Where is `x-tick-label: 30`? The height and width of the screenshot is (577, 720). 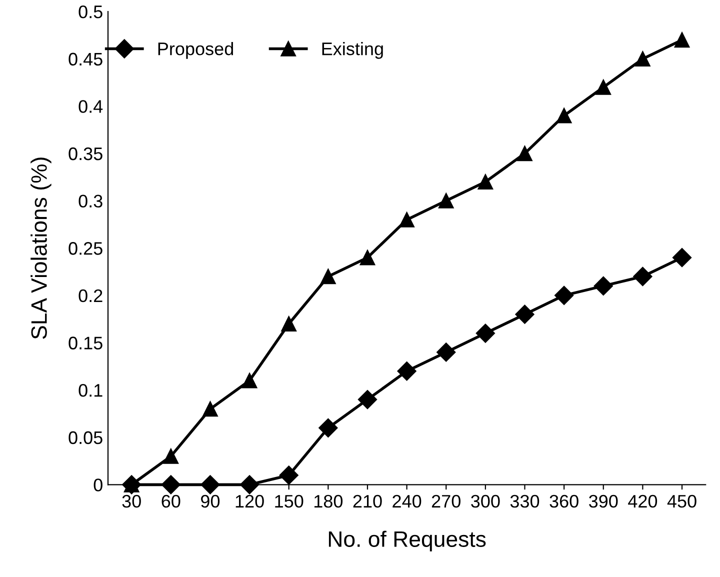 x-tick-label: 30 is located at coordinates (131, 501).